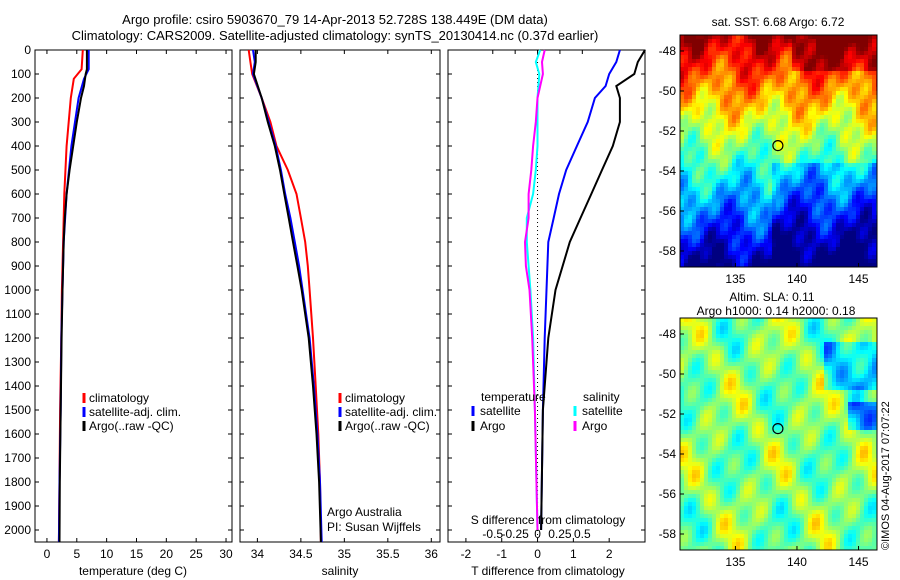 The image size is (900, 580). I want to click on x-tick-label: 25, so click(197, 554).